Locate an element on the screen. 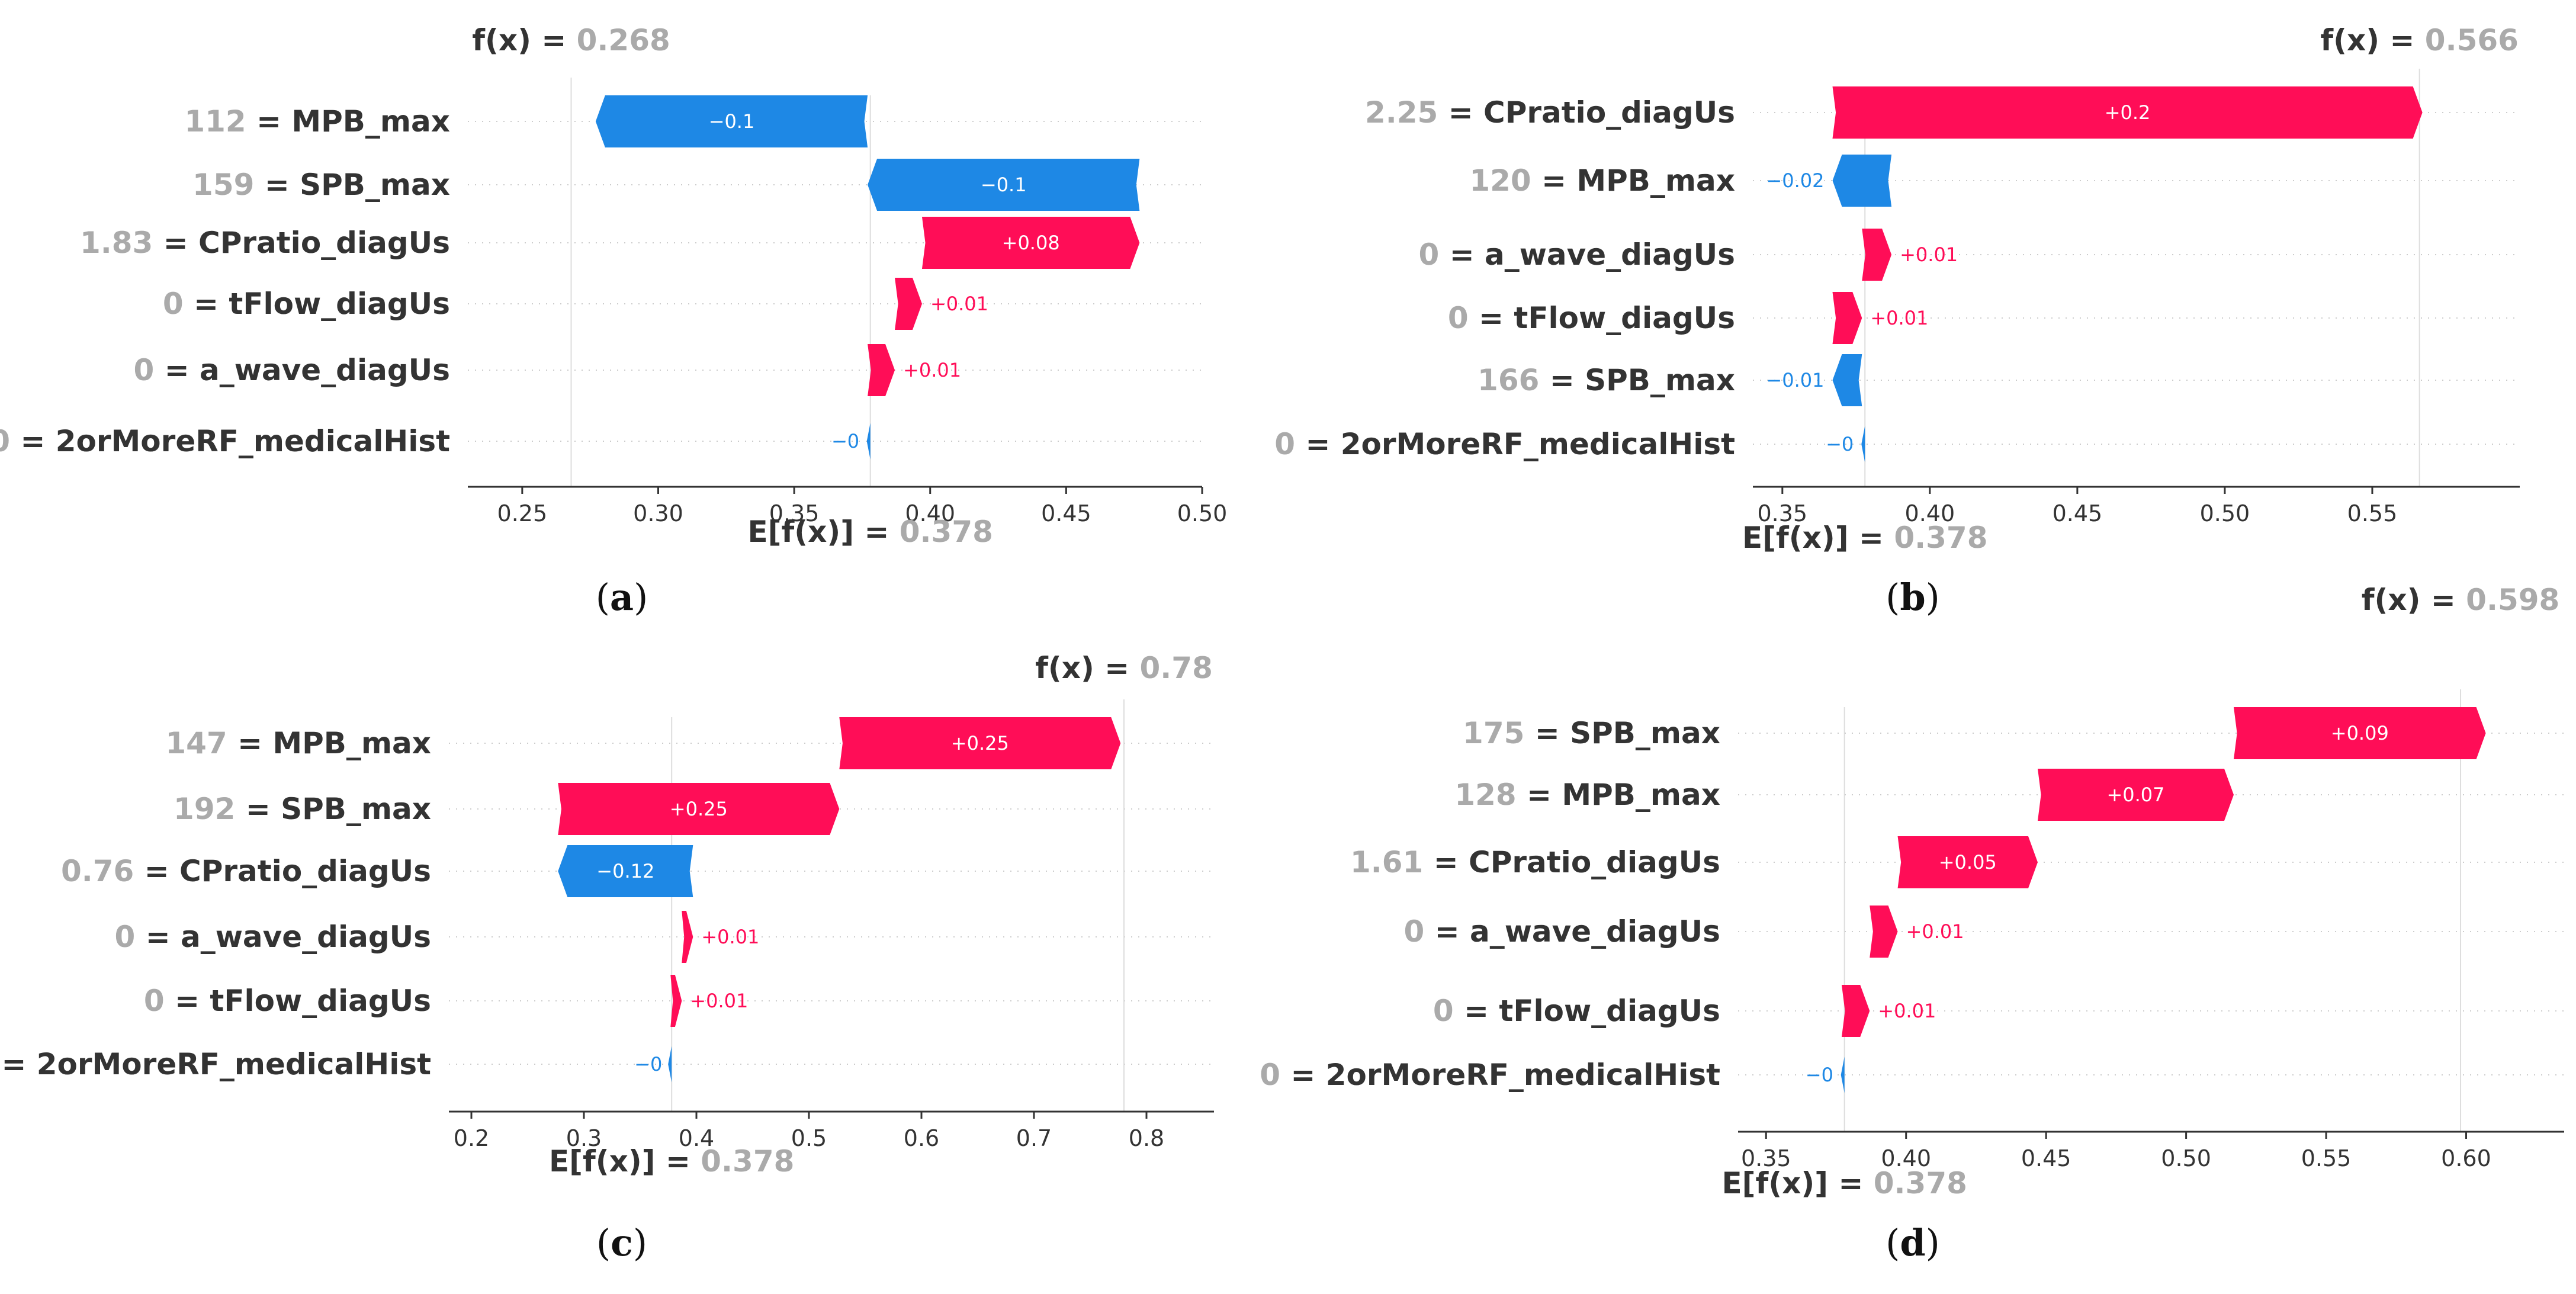 Image resolution: width=2576 pixels, height=1294 pixels. feature-value: 2.25 is located at coordinates (1401, 112).